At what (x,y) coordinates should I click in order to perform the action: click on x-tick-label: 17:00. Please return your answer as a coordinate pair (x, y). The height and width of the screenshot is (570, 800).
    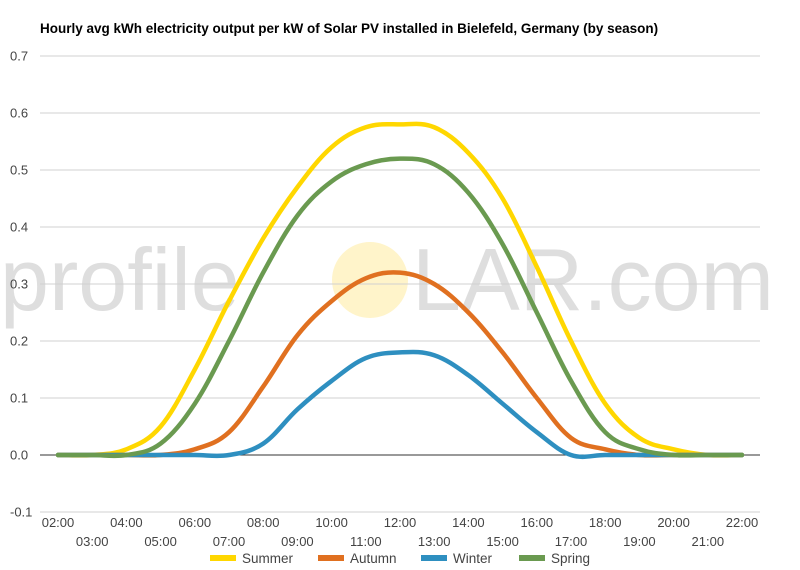
    Looking at the image, I should click on (571, 541).